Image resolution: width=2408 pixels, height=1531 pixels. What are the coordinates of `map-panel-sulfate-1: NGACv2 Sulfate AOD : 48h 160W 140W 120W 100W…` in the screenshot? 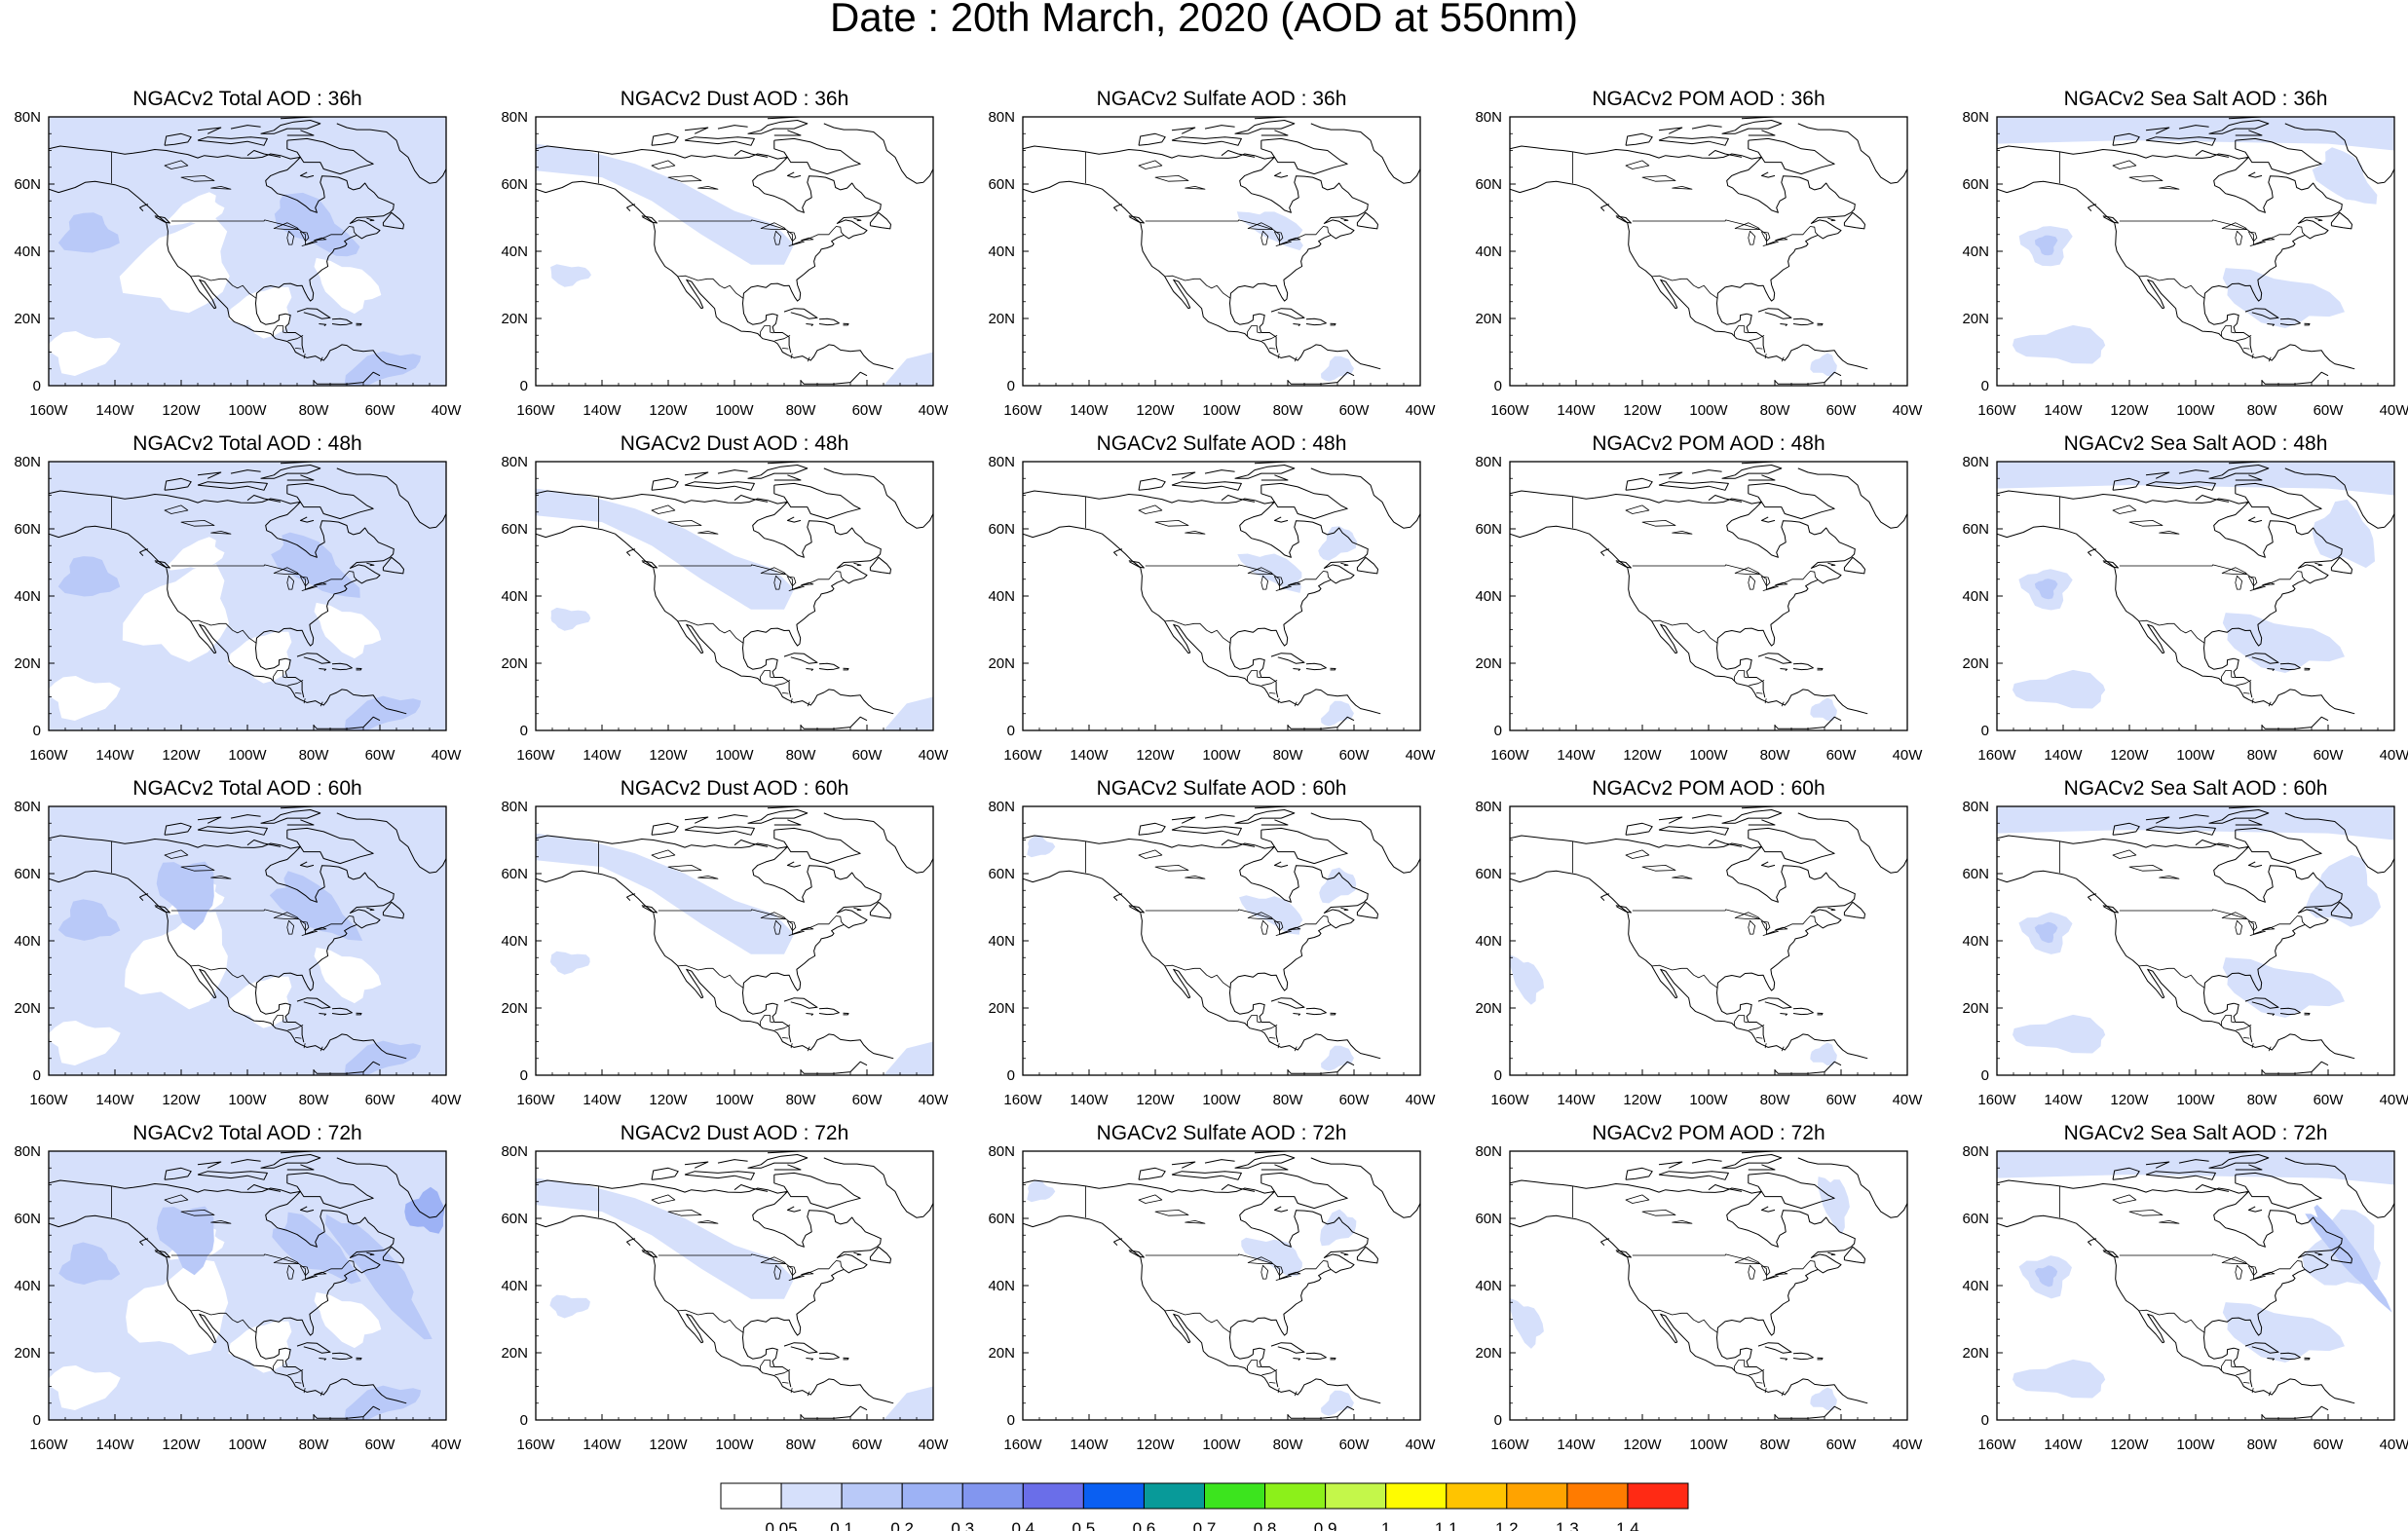 It's located at (1212, 598).